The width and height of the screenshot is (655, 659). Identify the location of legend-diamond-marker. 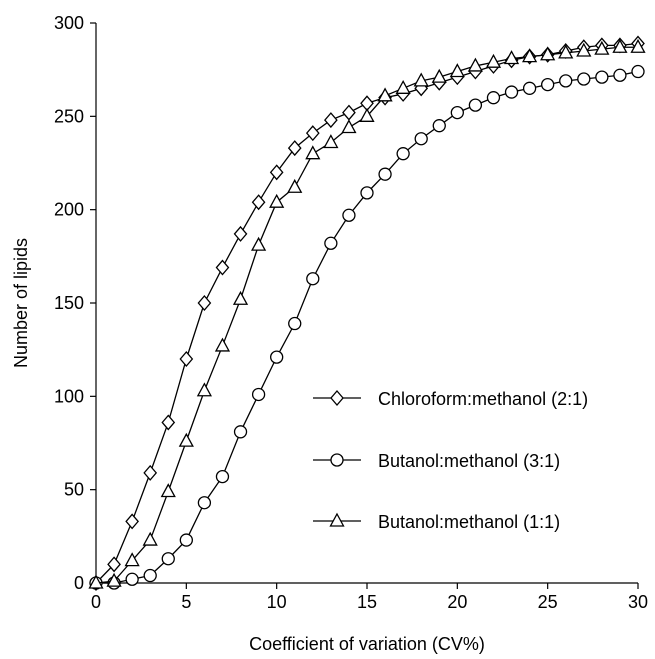
(337, 398).